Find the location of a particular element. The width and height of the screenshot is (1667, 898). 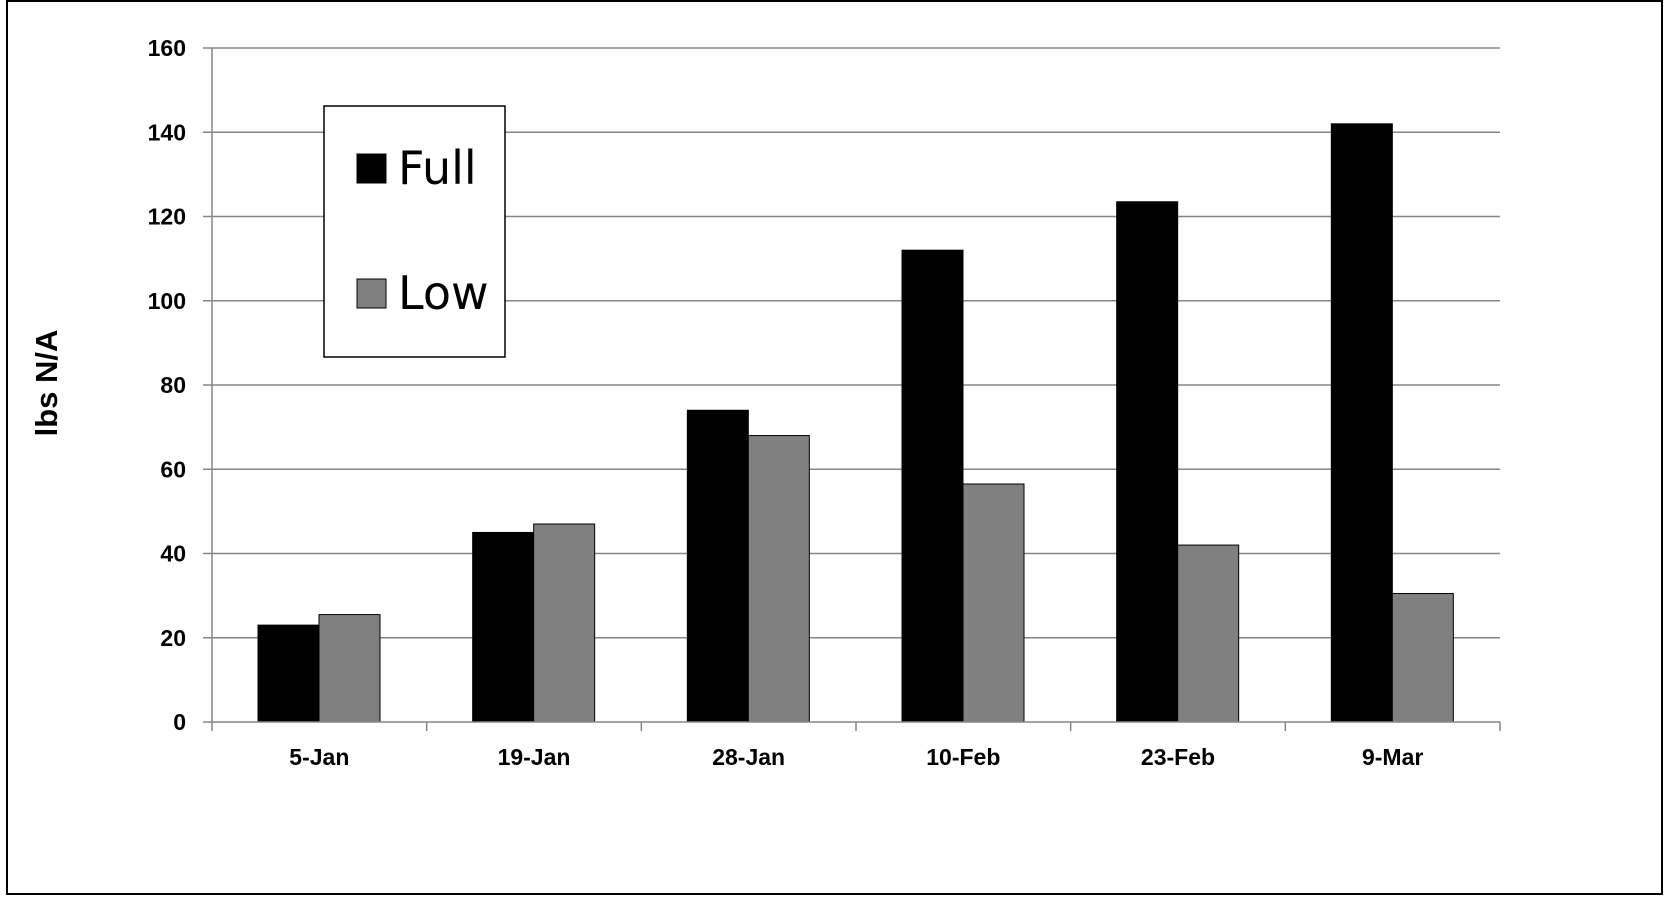

bar-low-23-feb is located at coordinates (1208, 633).